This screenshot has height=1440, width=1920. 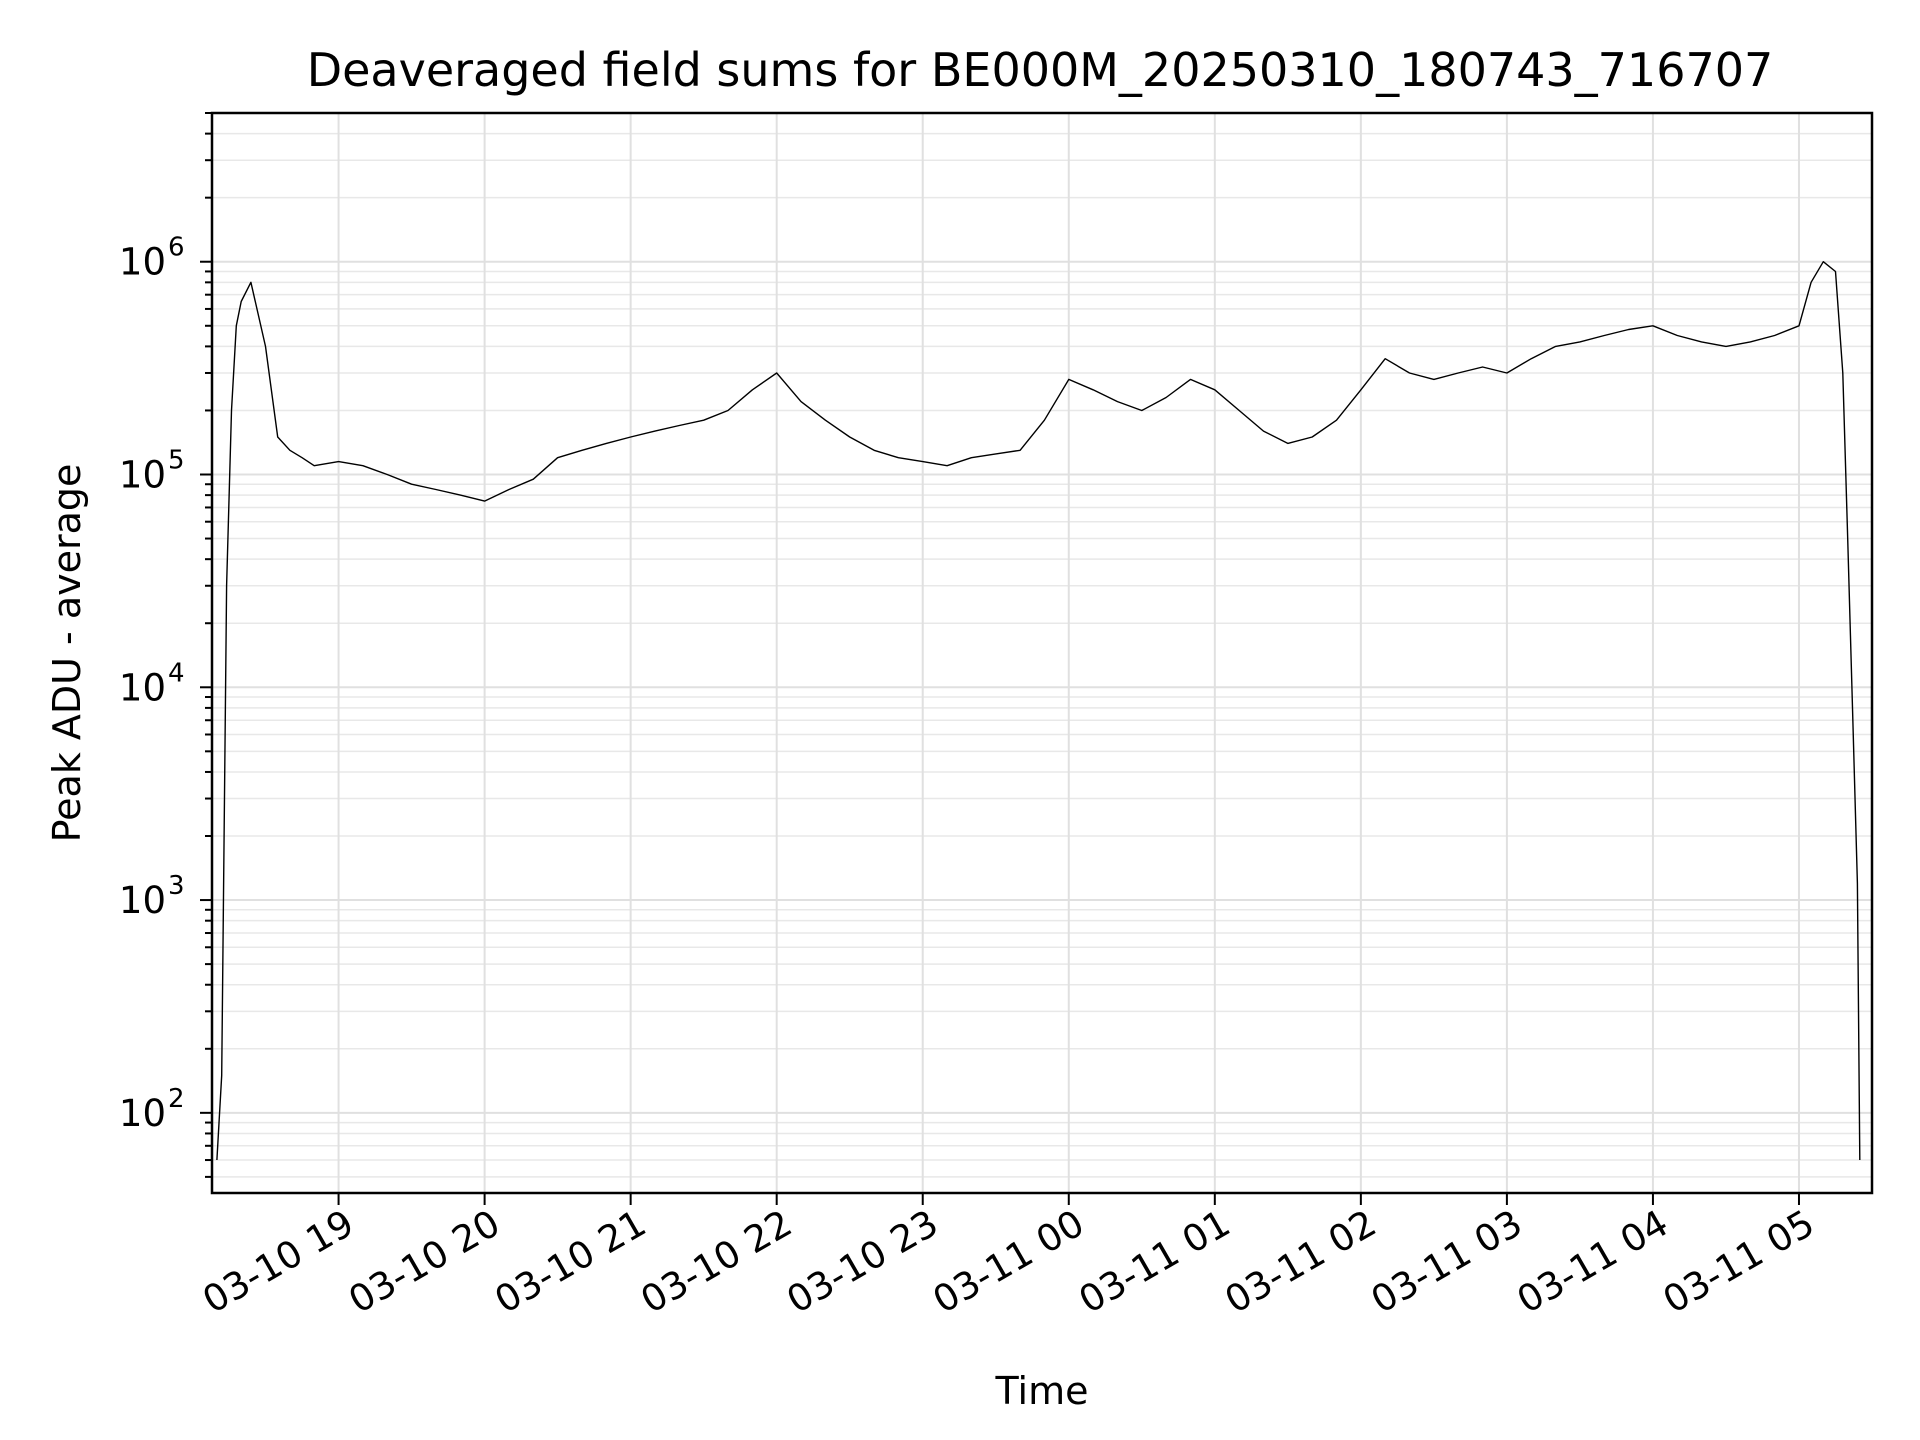 I want to click on y-tick-exponent: 5, so click(x=176, y=461).